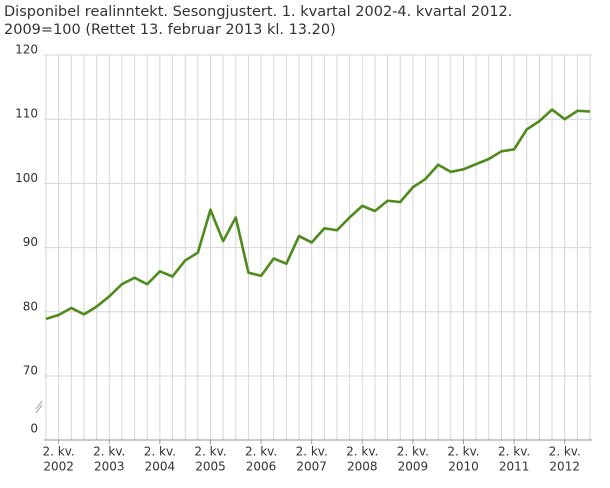 This screenshot has height=488, width=610. What do you see at coordinates (362, 467) in the screenshot?
I see `x-tick-label: 2008` at bounding box center [362, 467].